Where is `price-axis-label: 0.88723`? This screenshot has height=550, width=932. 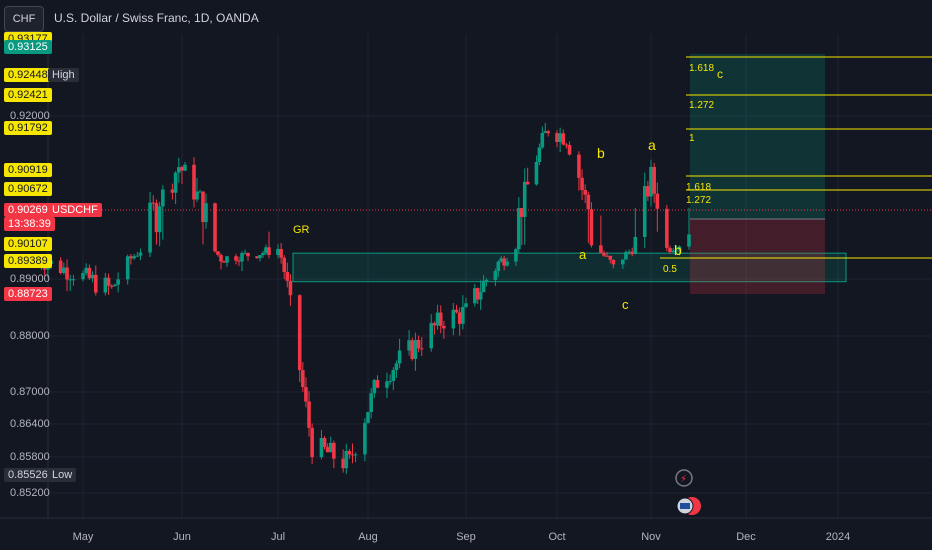 price-axis-label: 0.88723 is located at coordinates (28, 294).